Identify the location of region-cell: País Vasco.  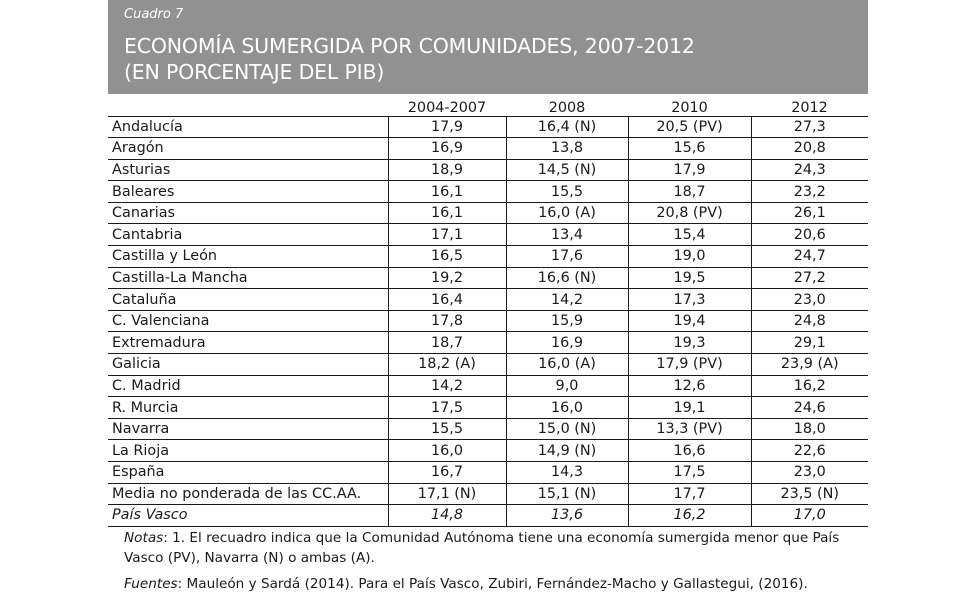
(248, 515).